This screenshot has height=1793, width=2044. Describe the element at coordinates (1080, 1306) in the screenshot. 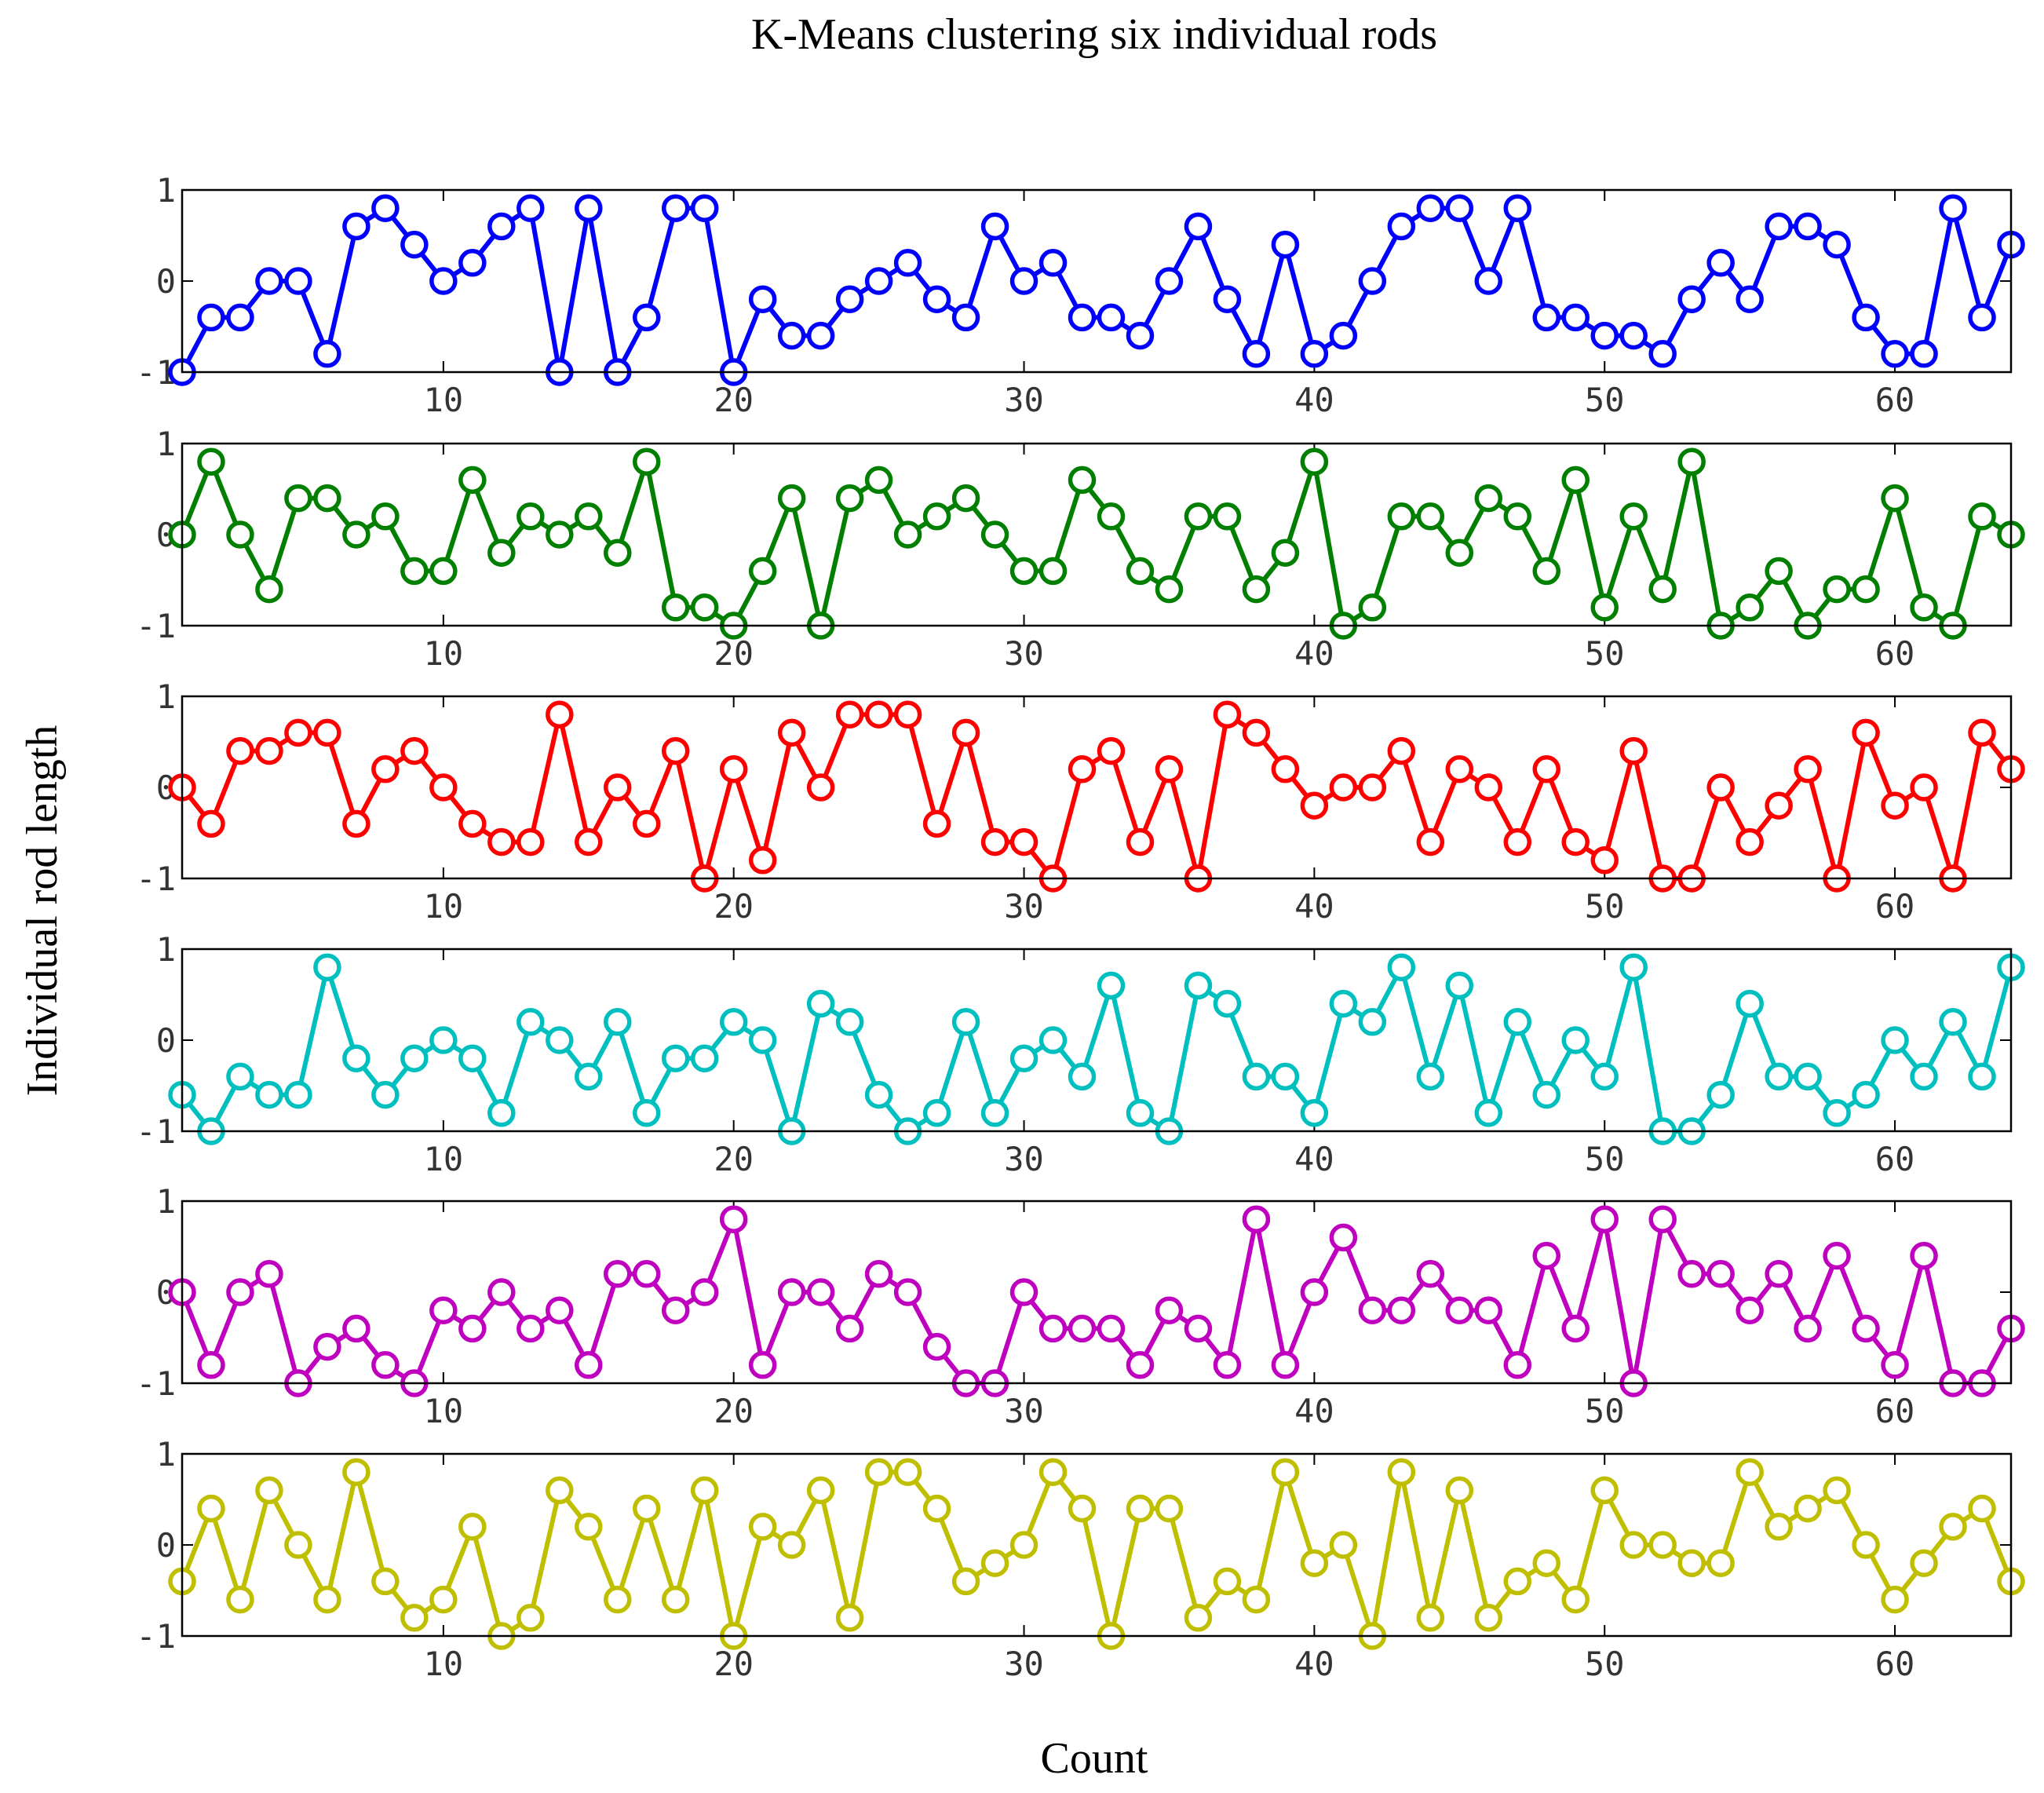

I see `subplot-5: 10 20 30 40 50 60-101` at that location.